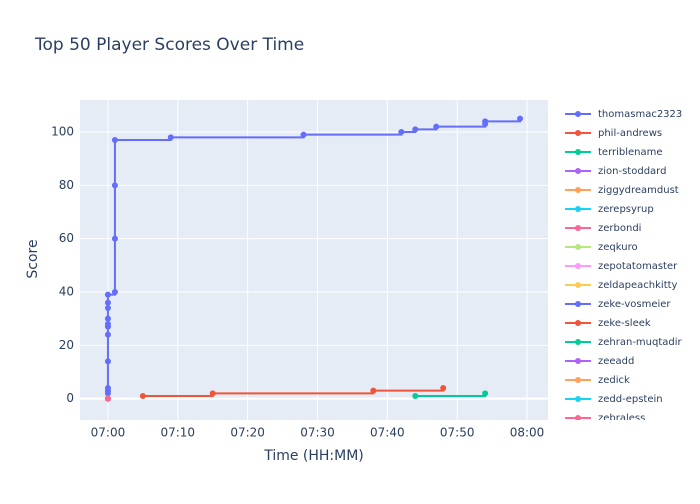 Image resolution: width=700 pixels, height=504 pixels. Describe the element at coordinates (632, 171) in the screenshot. I see `legend-label: zion-stoddard` at that location.